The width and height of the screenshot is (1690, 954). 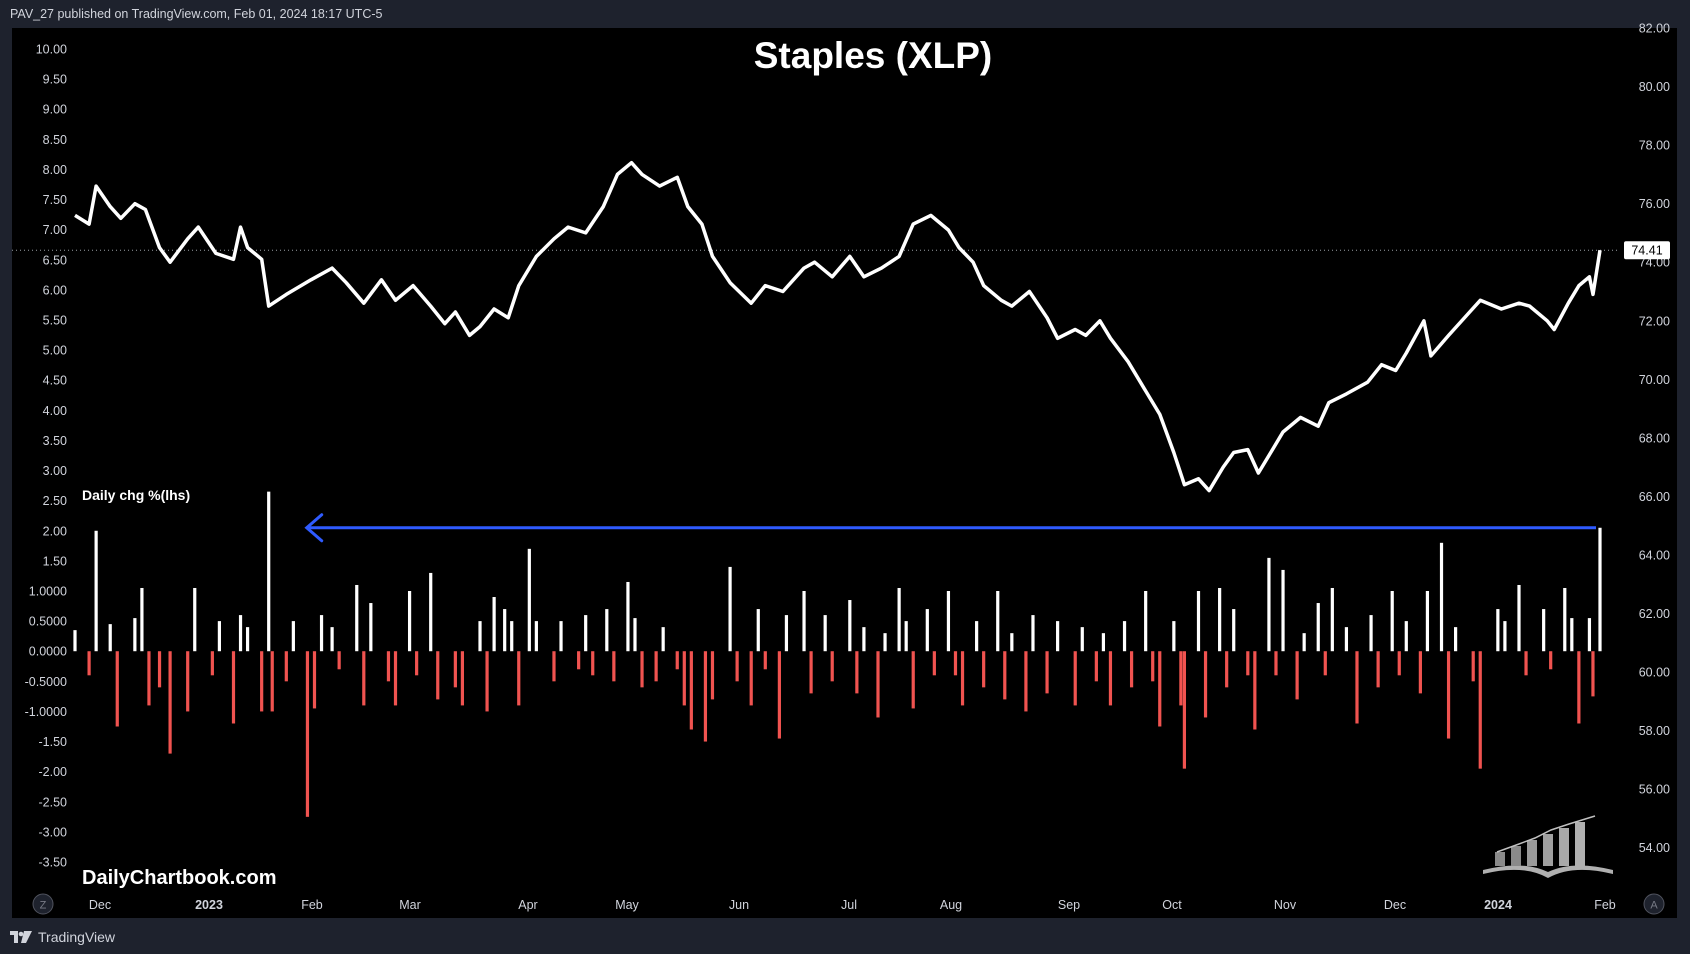 What do you see at coordinates (1654, 731) in the screenshot?
I see `right-tick-label: 58.00` at bounding box center [1654, 731].